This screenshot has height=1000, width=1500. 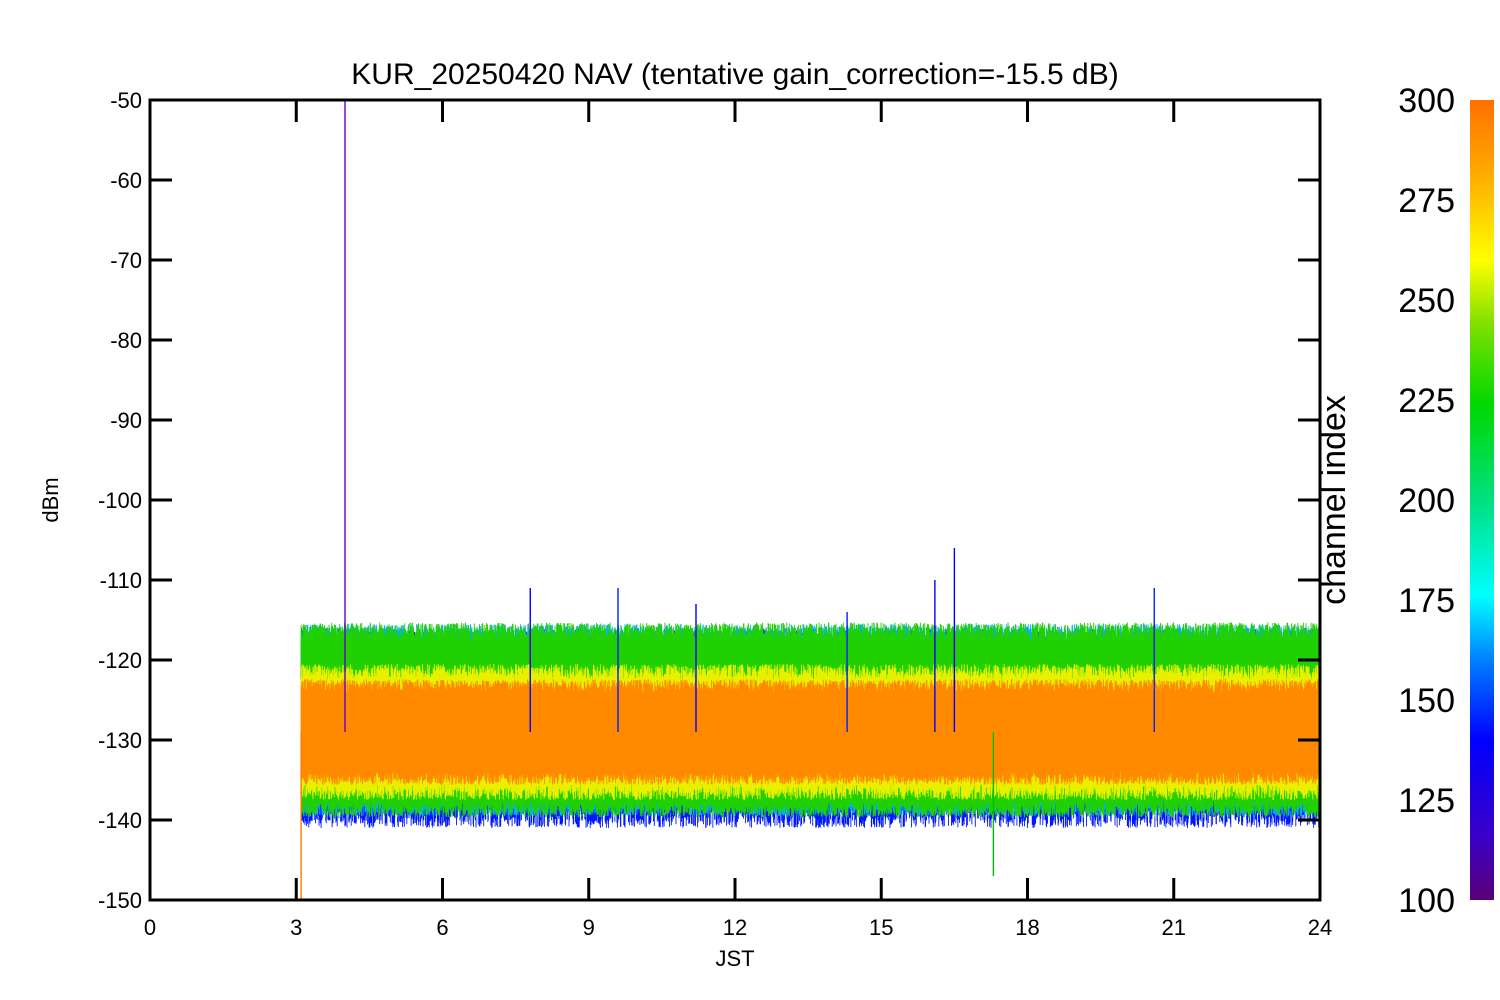 I want to click on x-tick-label: 21, so click(x=1174, y=927).